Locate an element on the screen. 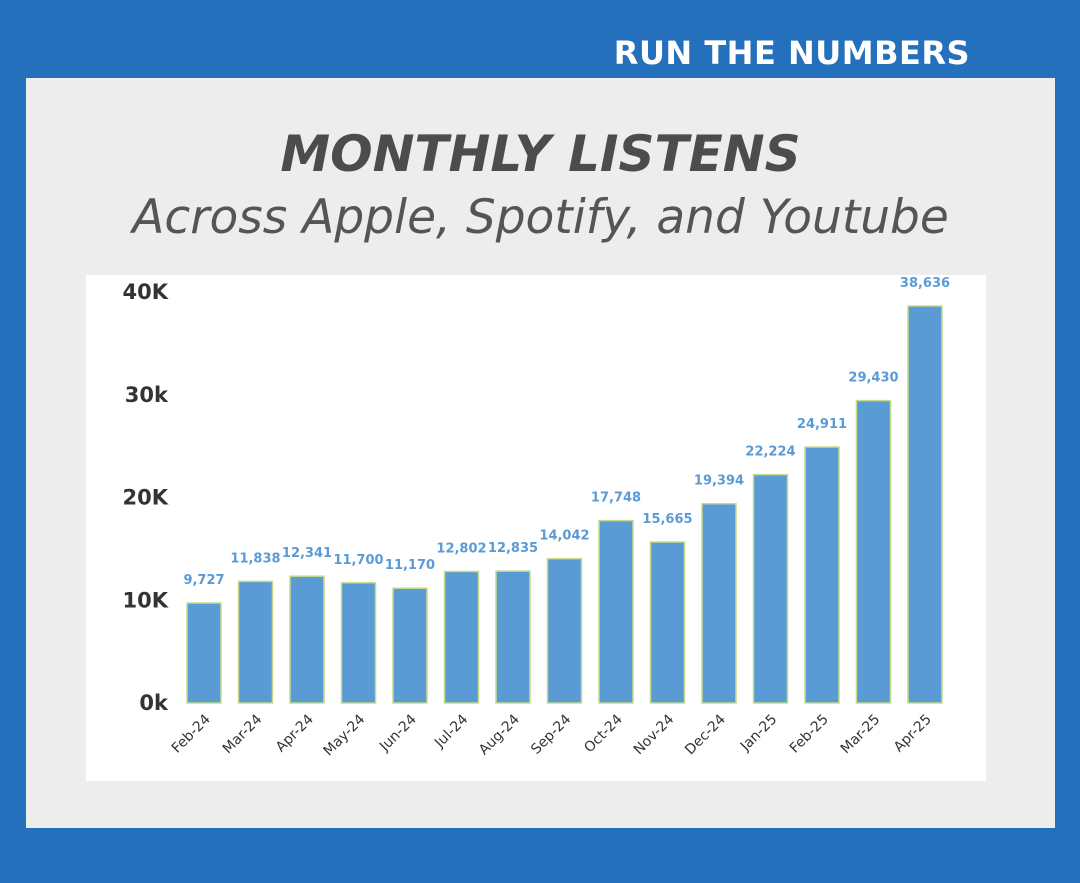 This screenshot has width=1080, height=883. x-tick-label: Feb-25 is located at coordinates (809, 734).